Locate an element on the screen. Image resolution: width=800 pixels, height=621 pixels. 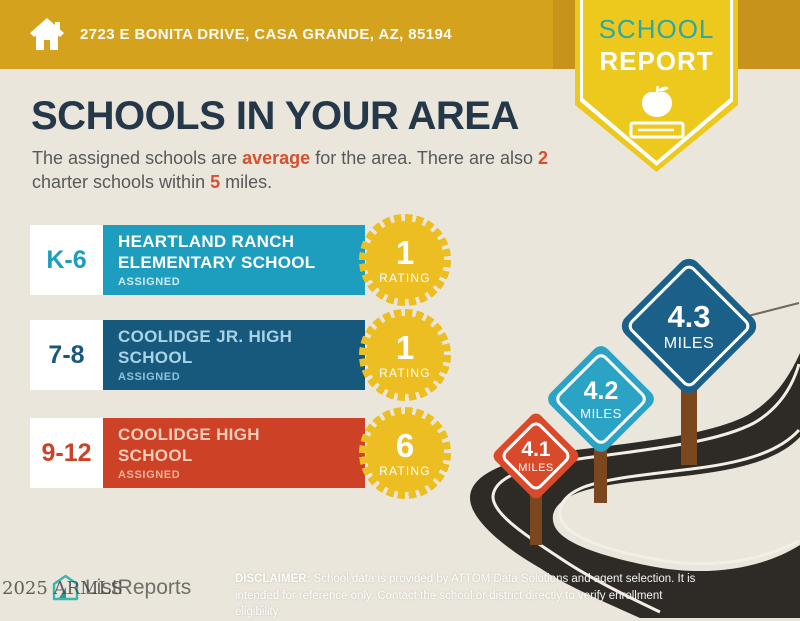
school-name-line1: COOLIDGE HIGH is located at coordinates (189, 435).